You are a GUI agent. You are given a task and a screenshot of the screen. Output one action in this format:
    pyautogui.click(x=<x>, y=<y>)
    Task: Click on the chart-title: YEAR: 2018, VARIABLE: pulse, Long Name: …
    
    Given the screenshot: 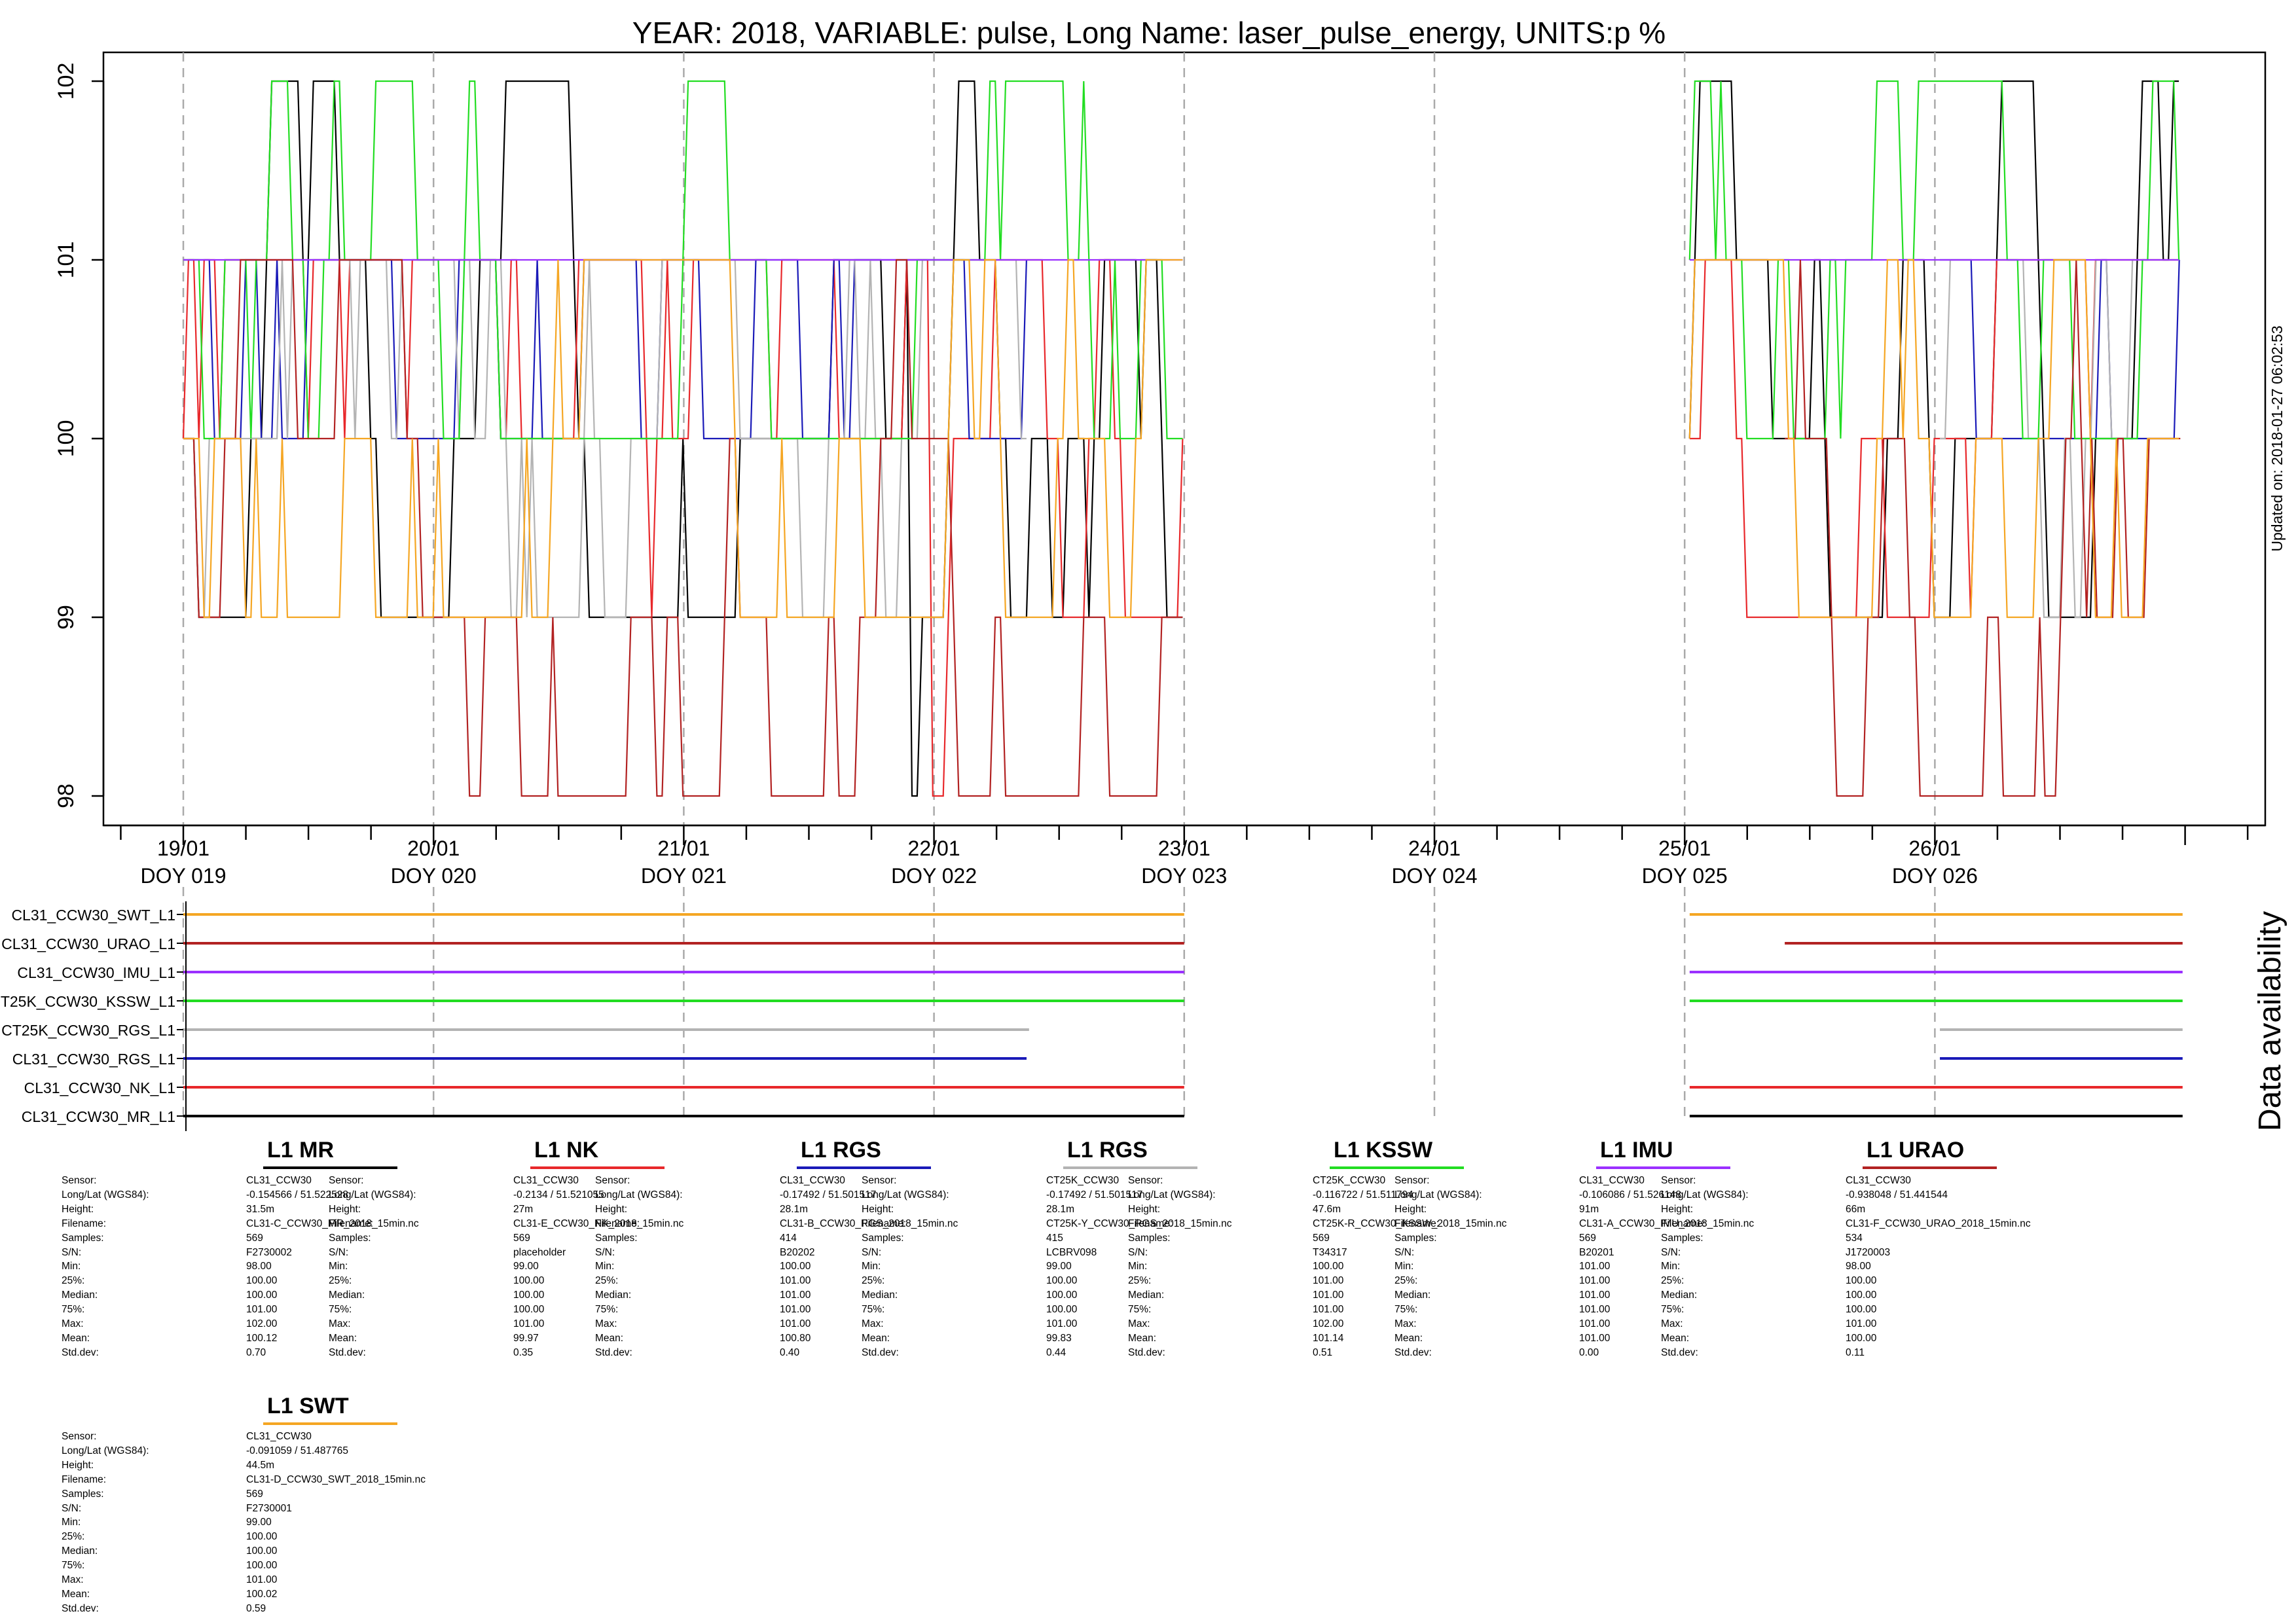 What is the action you would take?
    pyautogui.click(x=1149, y=33)
    